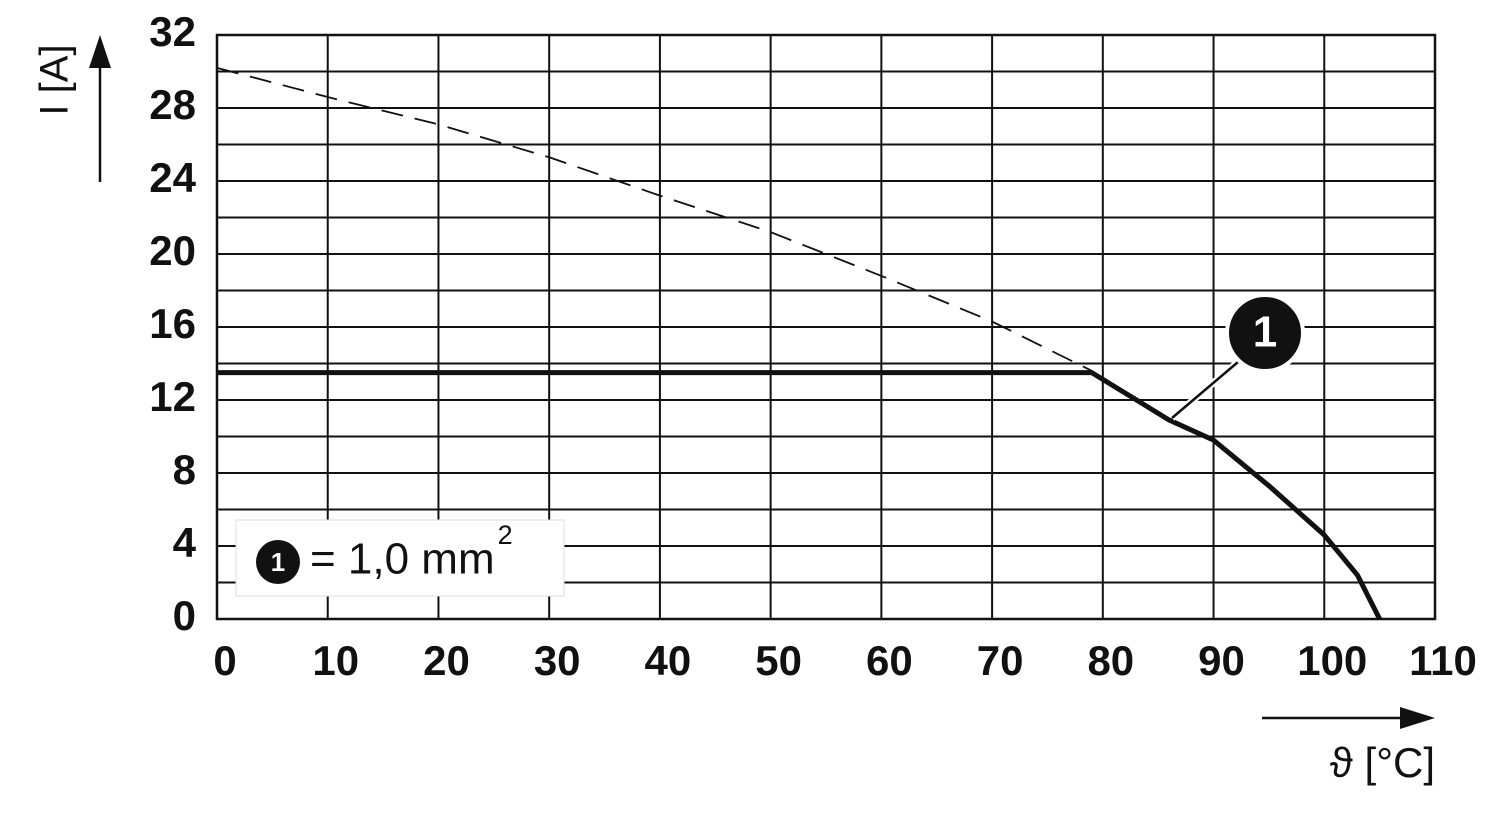 This screenshot has width=1500, height=820. What do you see at coordinates (184, 615) in the screenshot?
I see `y-tick-label: 0` at bounding box center [184, 615].